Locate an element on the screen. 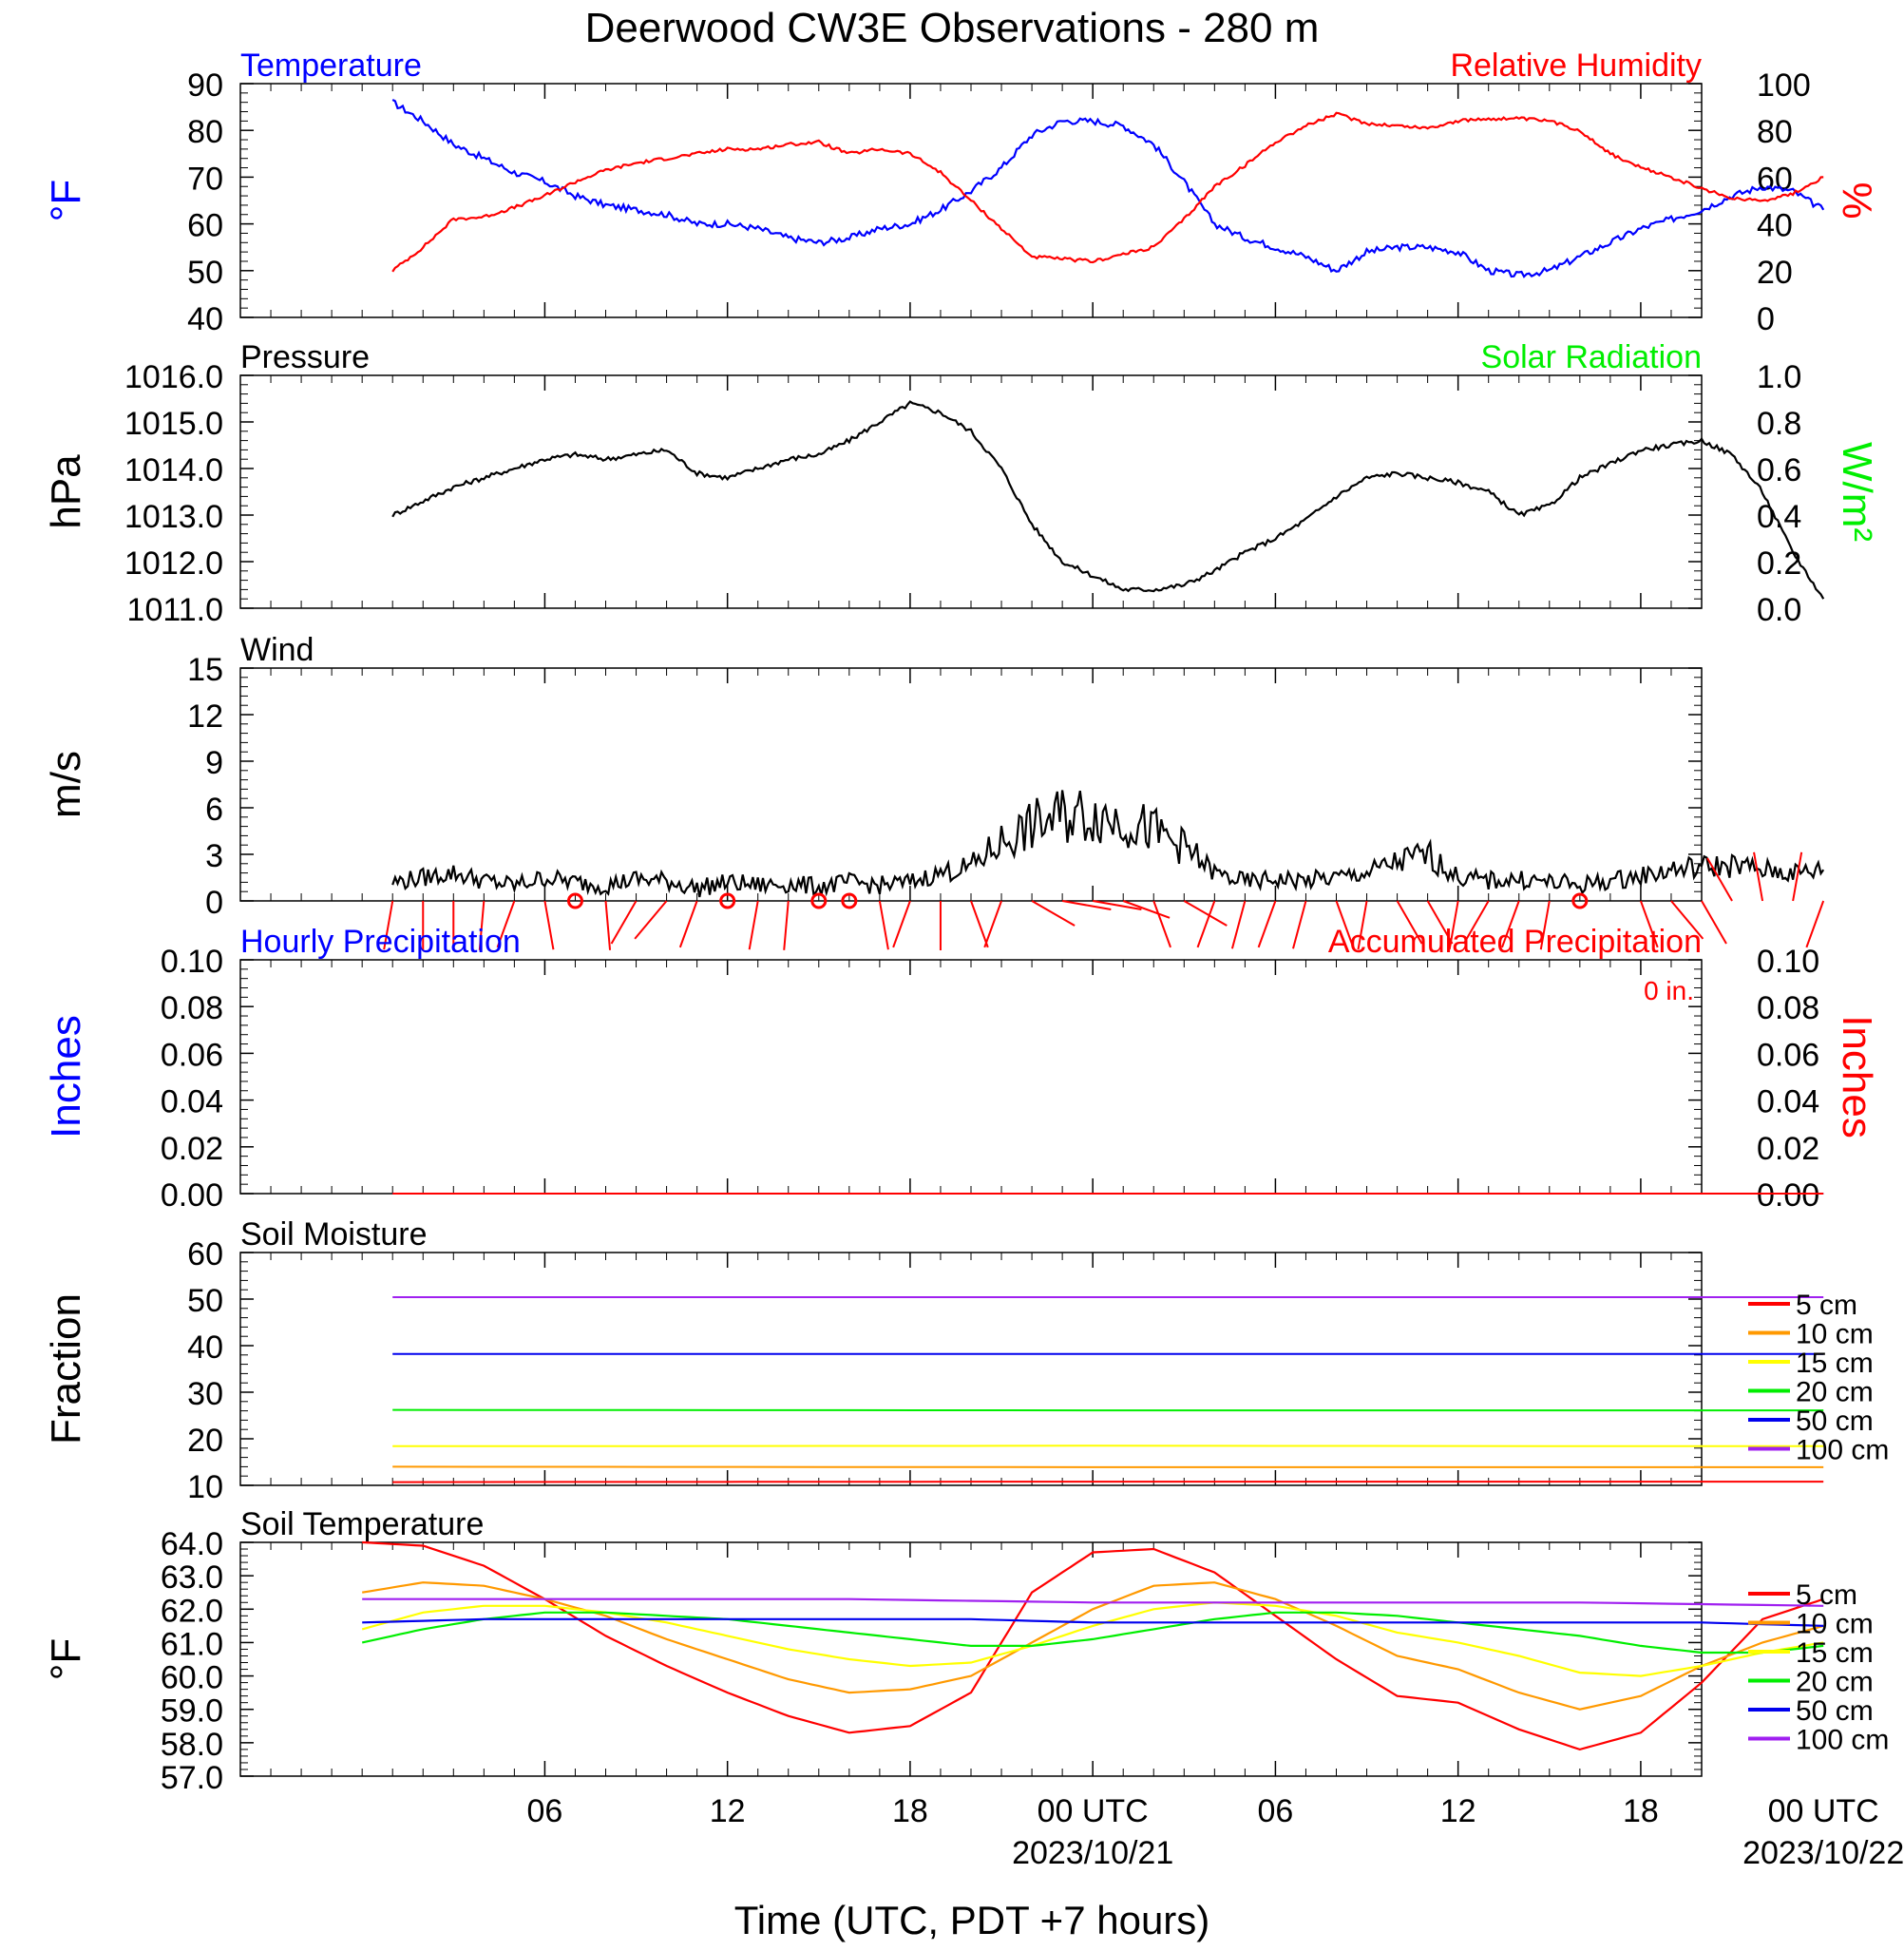 The width and height of the screenshot is (1904, 1951). panel-title-left: Temperature is located at coordinates (331, 66).